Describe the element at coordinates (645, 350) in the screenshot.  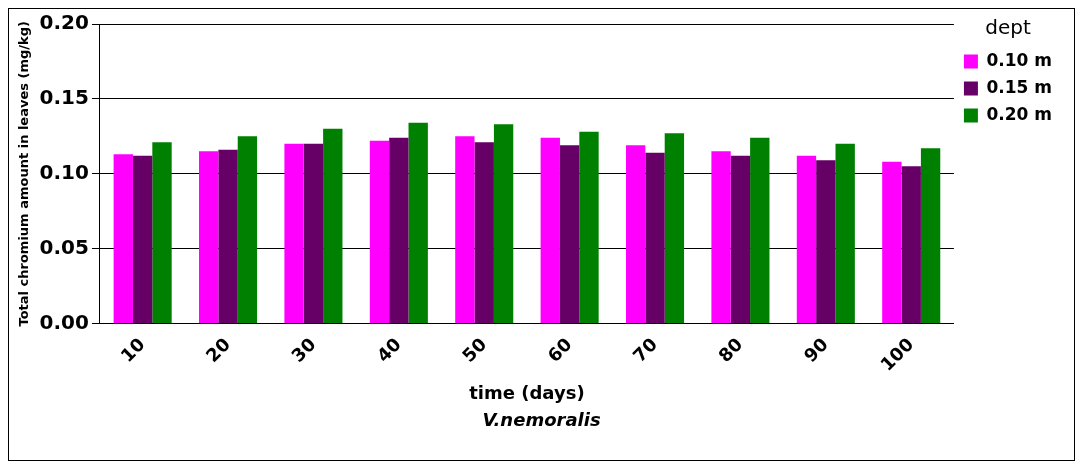
I see `x-tick-label: 70` at that location.